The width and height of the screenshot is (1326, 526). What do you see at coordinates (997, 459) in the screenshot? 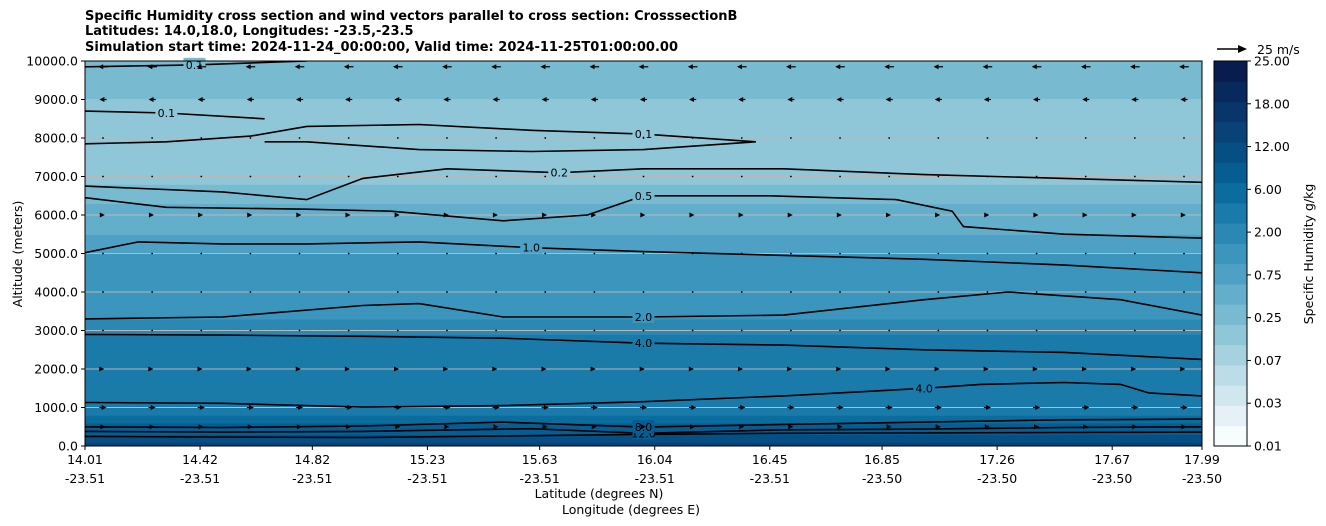
I see `x-tick-label-lat: 17.26` at bounding box center [997, 459].